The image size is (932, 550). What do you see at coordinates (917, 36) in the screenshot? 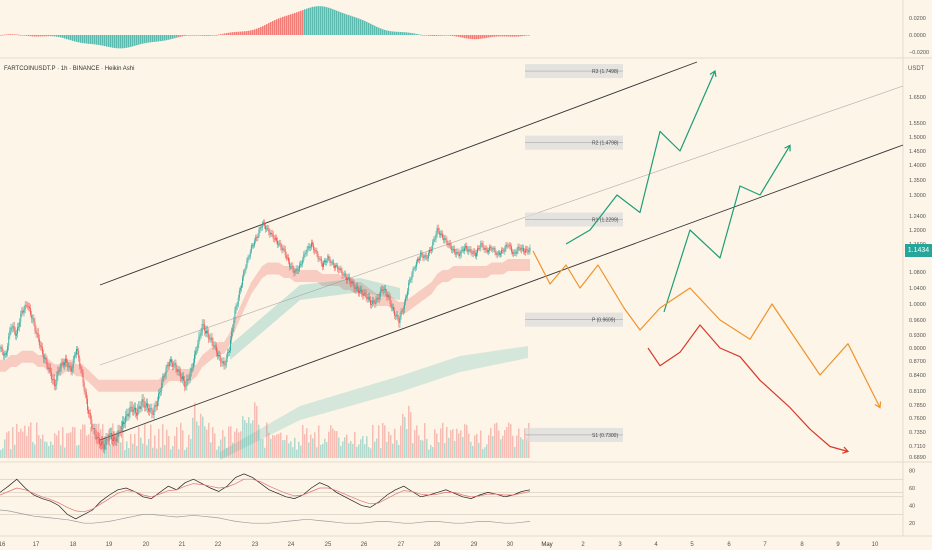
I see `oscillator-tick-label: 0.0000` at bounding box center [917, 36].